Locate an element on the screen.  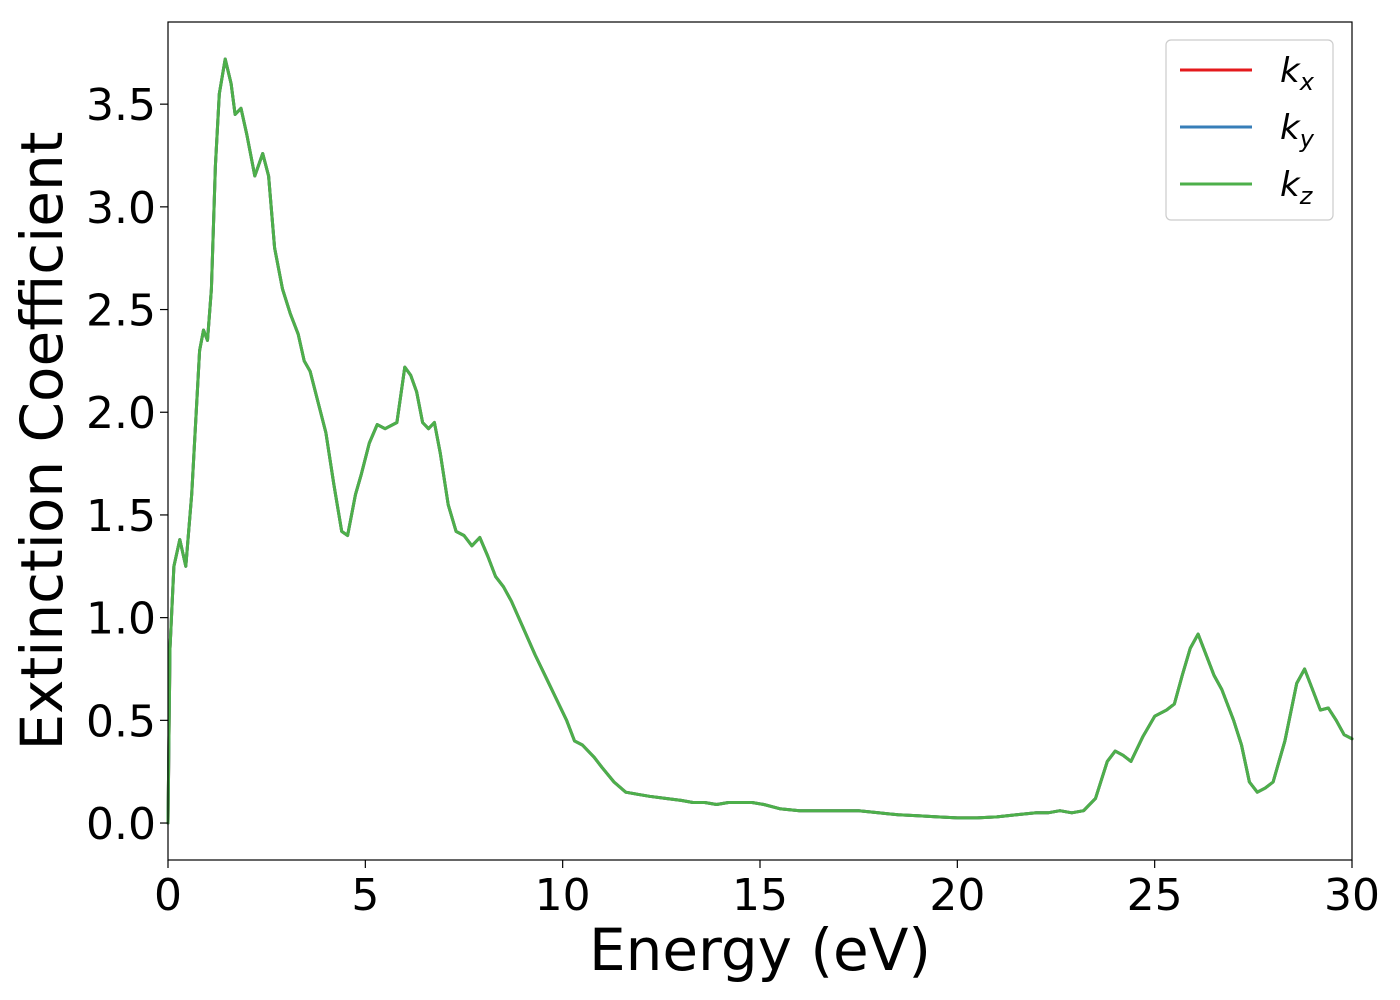
legend-label-kx: kx is located at coordinates (1297, 73).